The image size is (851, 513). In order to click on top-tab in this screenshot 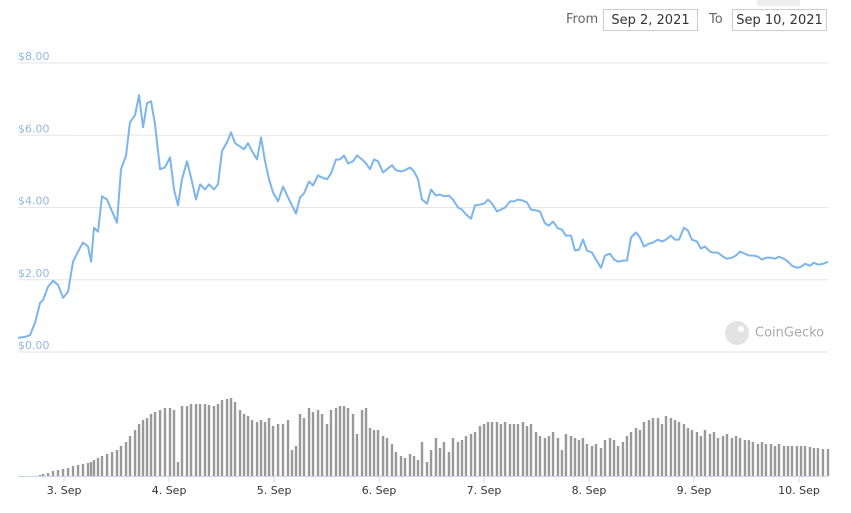, I will do `click(778, 3)`.